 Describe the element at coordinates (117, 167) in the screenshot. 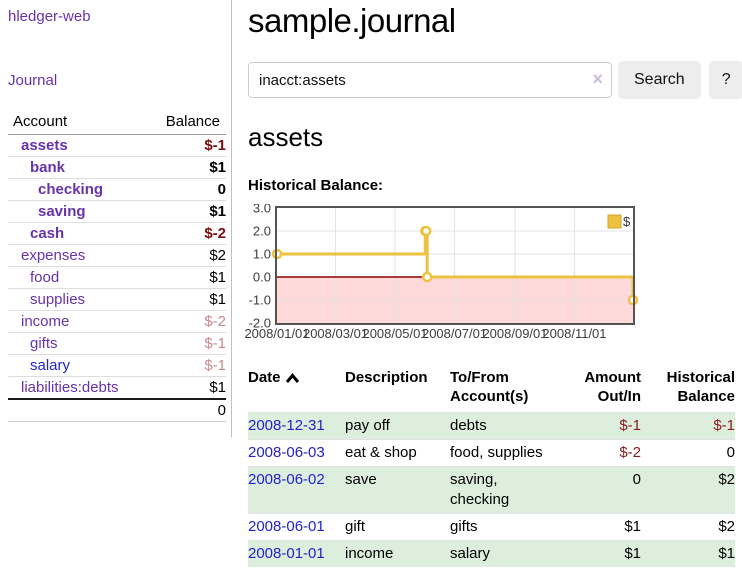

I see `account-row: bank $1` at that location.